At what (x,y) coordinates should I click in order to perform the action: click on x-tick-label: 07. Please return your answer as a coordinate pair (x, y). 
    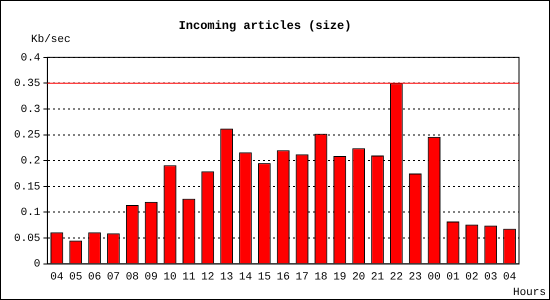
    Looking at the image, I should click on (113, 277).